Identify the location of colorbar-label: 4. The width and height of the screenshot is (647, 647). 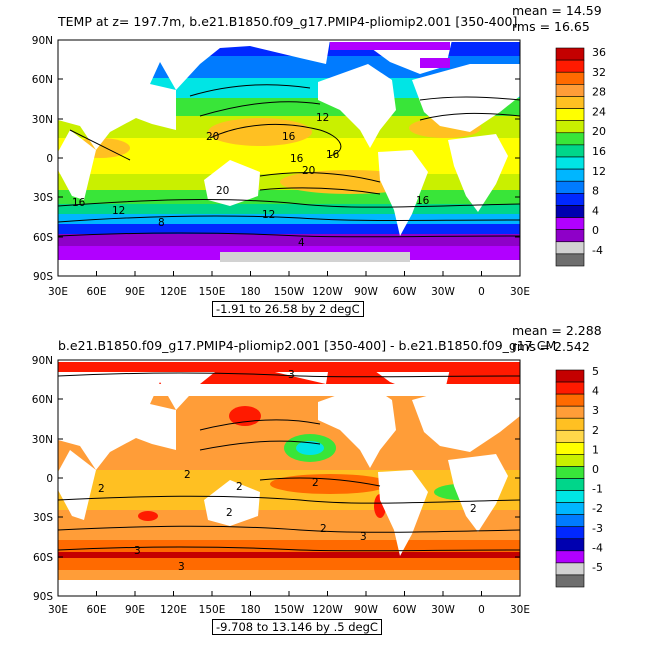
(595, 210).